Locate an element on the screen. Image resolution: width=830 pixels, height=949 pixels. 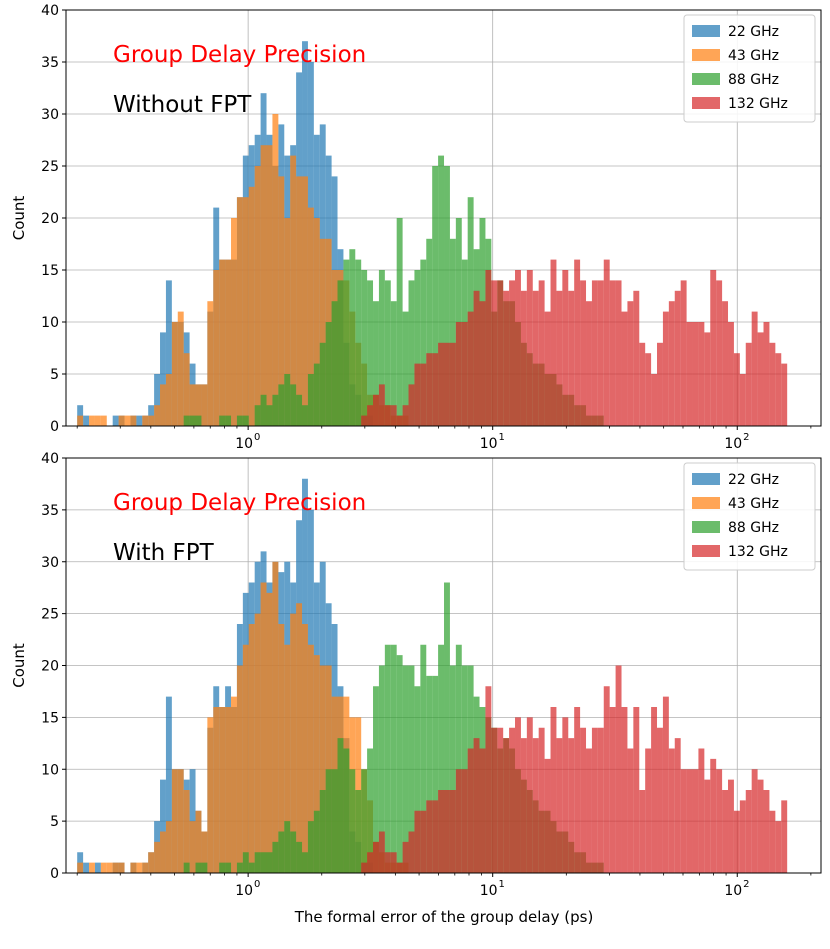
legend-label: 132 GHz is located at coordinates (758, 104).